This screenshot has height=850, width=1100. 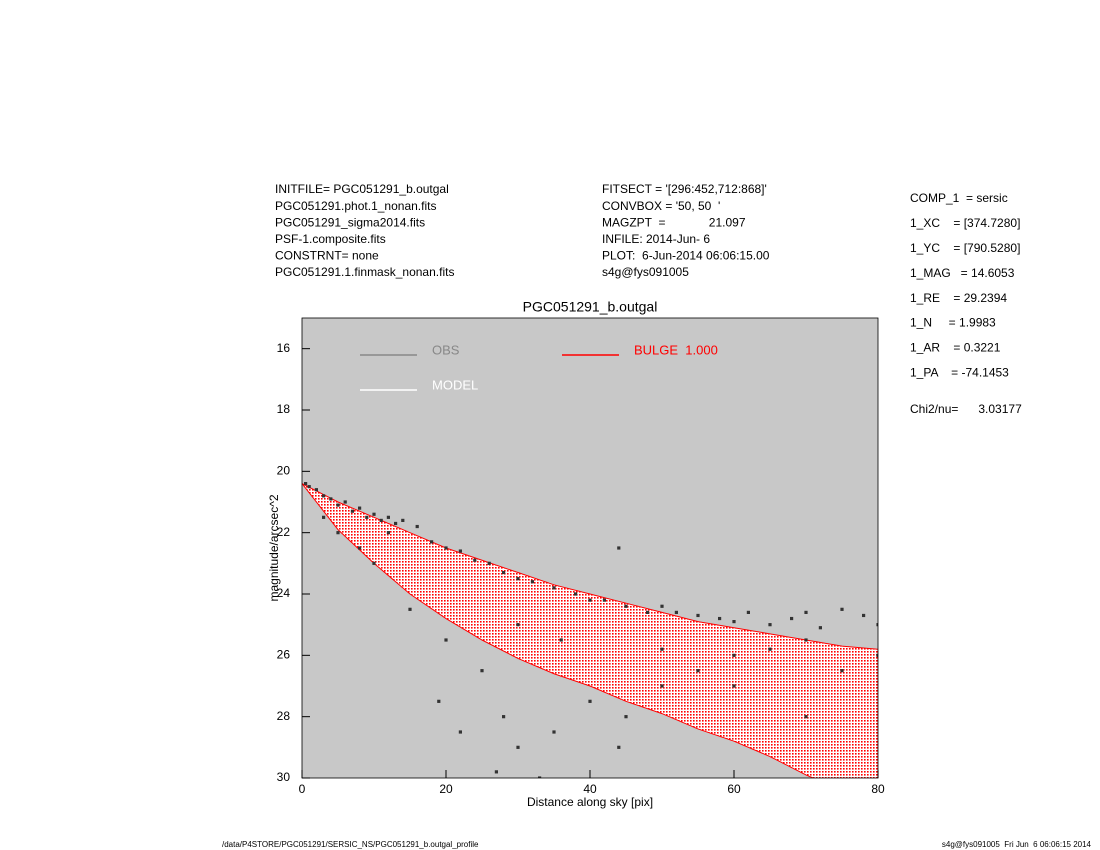 I want to click on y-tick-label: 22, so click(x=284, y=532).